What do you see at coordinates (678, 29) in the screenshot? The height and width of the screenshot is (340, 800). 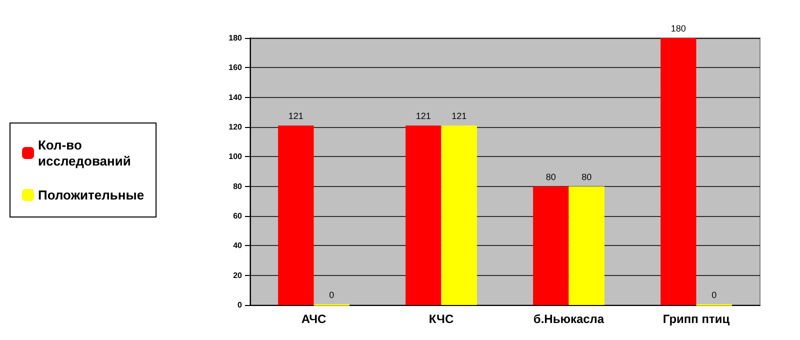 I see `data-label: 180` at bounding box center [678, 29].